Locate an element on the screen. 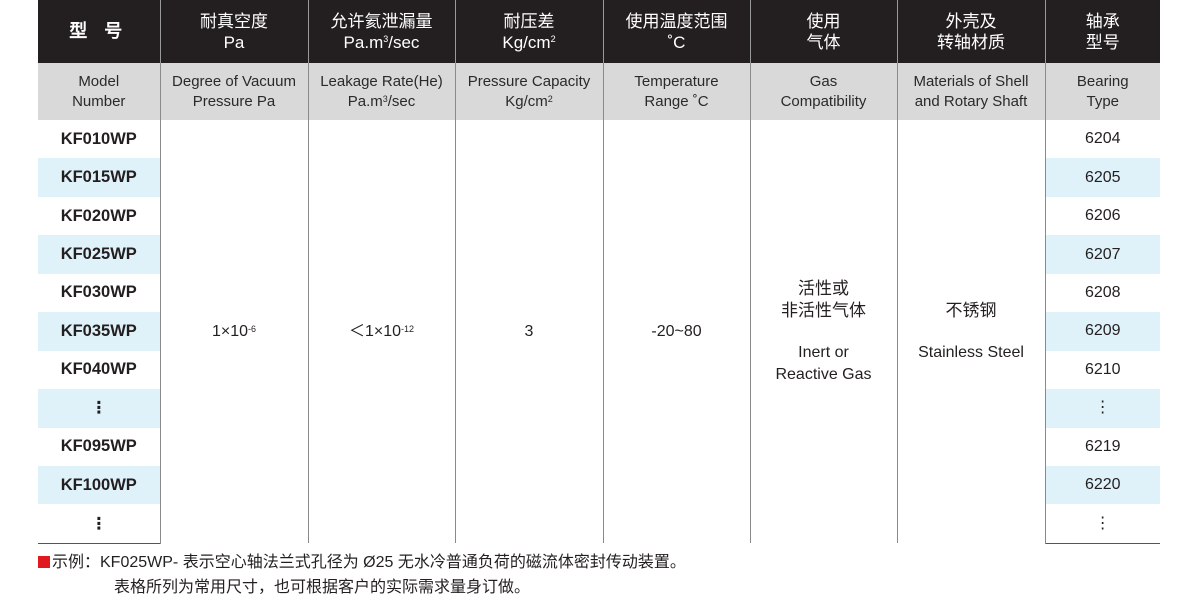  sub-model: Model Number is located at coordinates (99, 91).